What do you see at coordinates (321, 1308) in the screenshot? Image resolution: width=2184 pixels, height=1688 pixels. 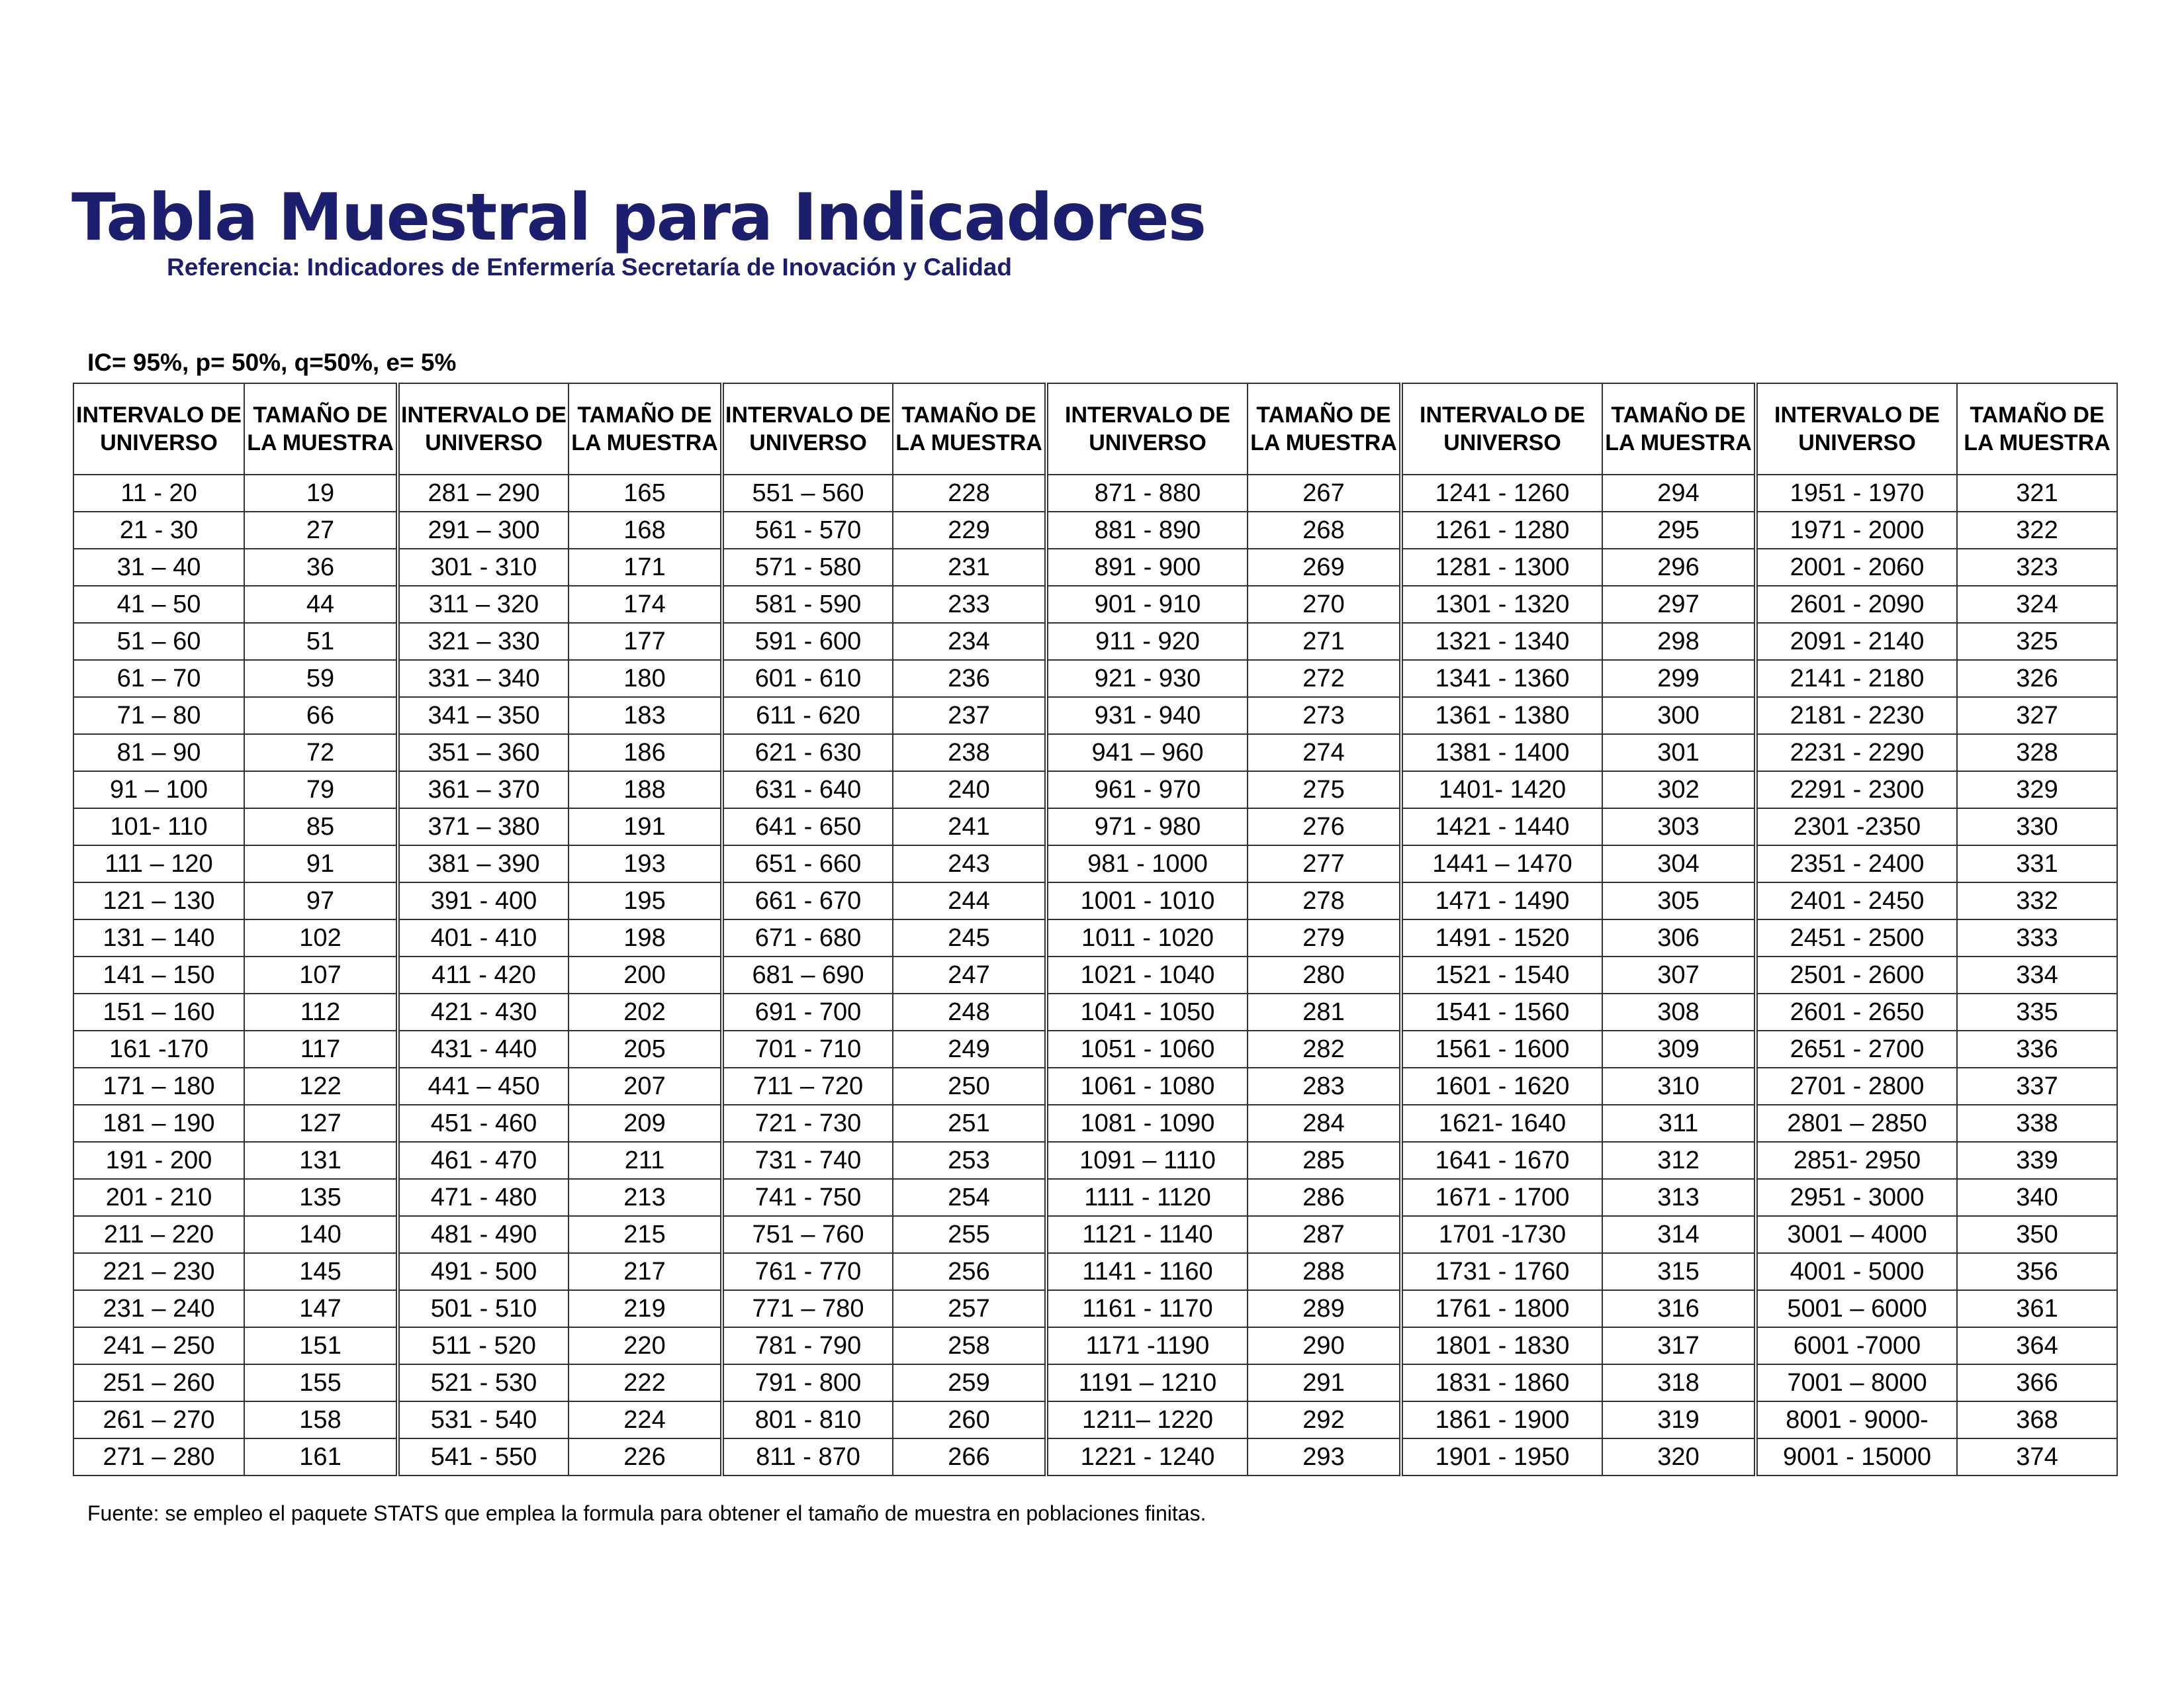 I see `sample-size-cell: 147` at bounding box center [321, 1308].